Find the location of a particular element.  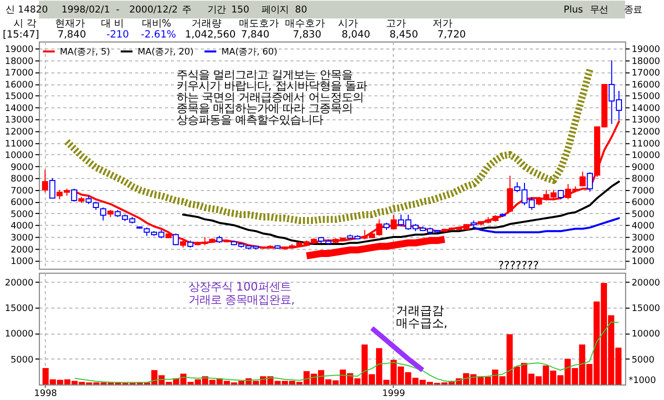

text: 8,040 is located at coordinates (356, 34).